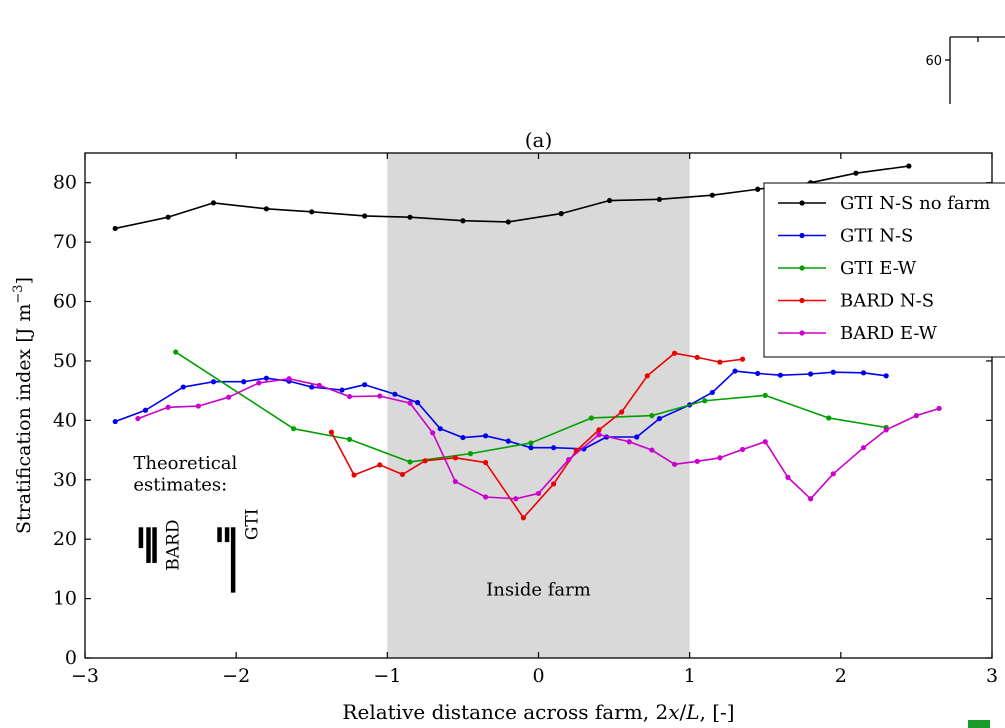 Image resolution: width=1005 pixels, height=728 pixels. What do you see at coordinates (65, 183) in the screenshot?
I see `y-tick-label: 80` at bounding box center [65, 183].